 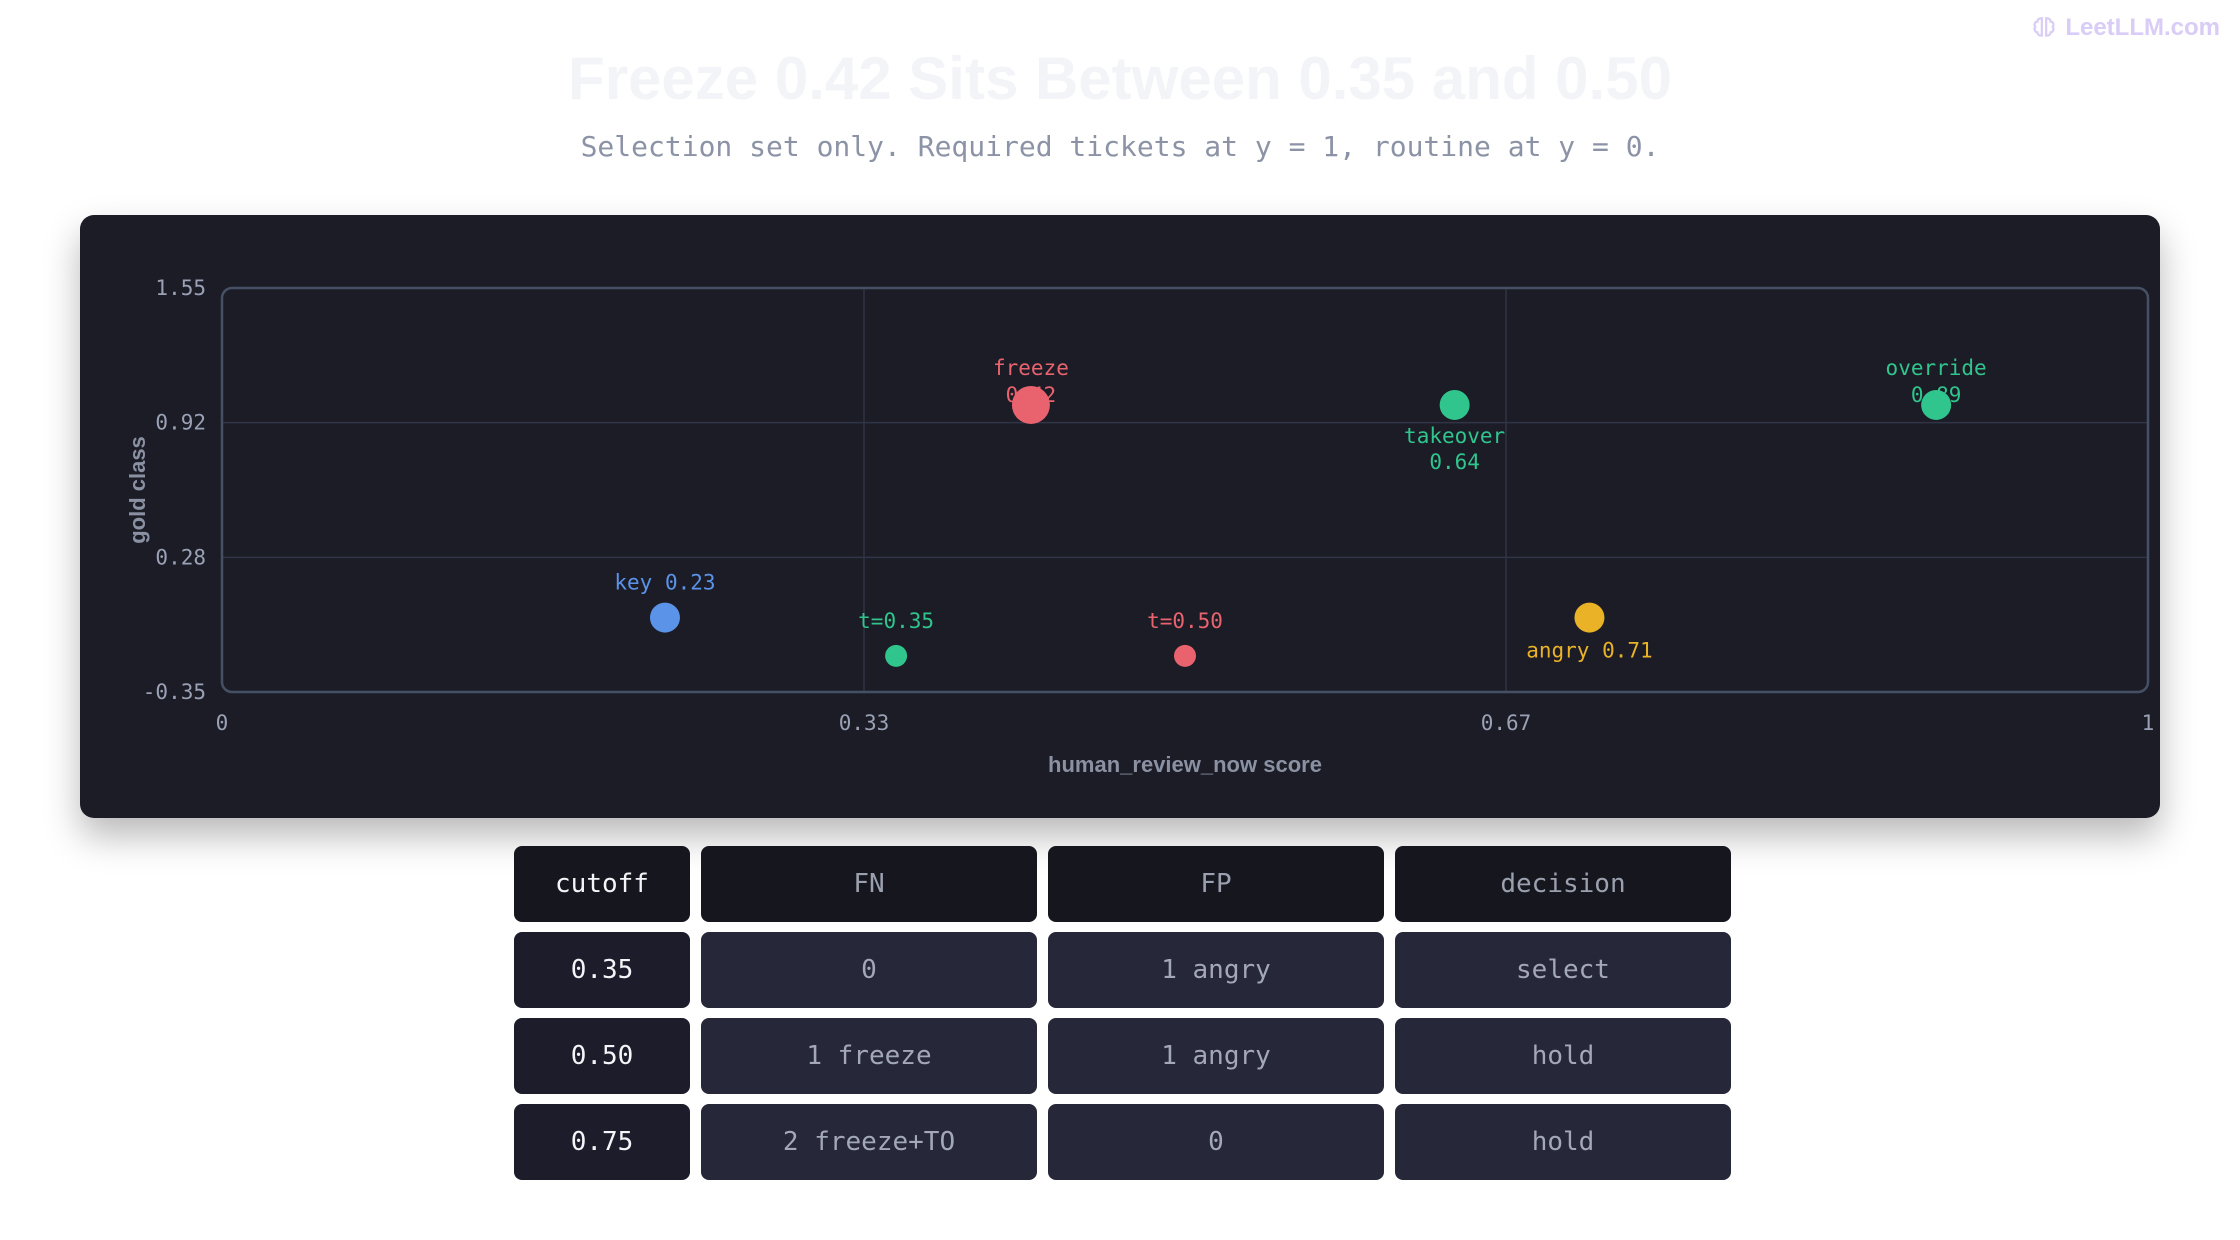 I want to click on table-header-fn: FN, so click(x=869, y=884).